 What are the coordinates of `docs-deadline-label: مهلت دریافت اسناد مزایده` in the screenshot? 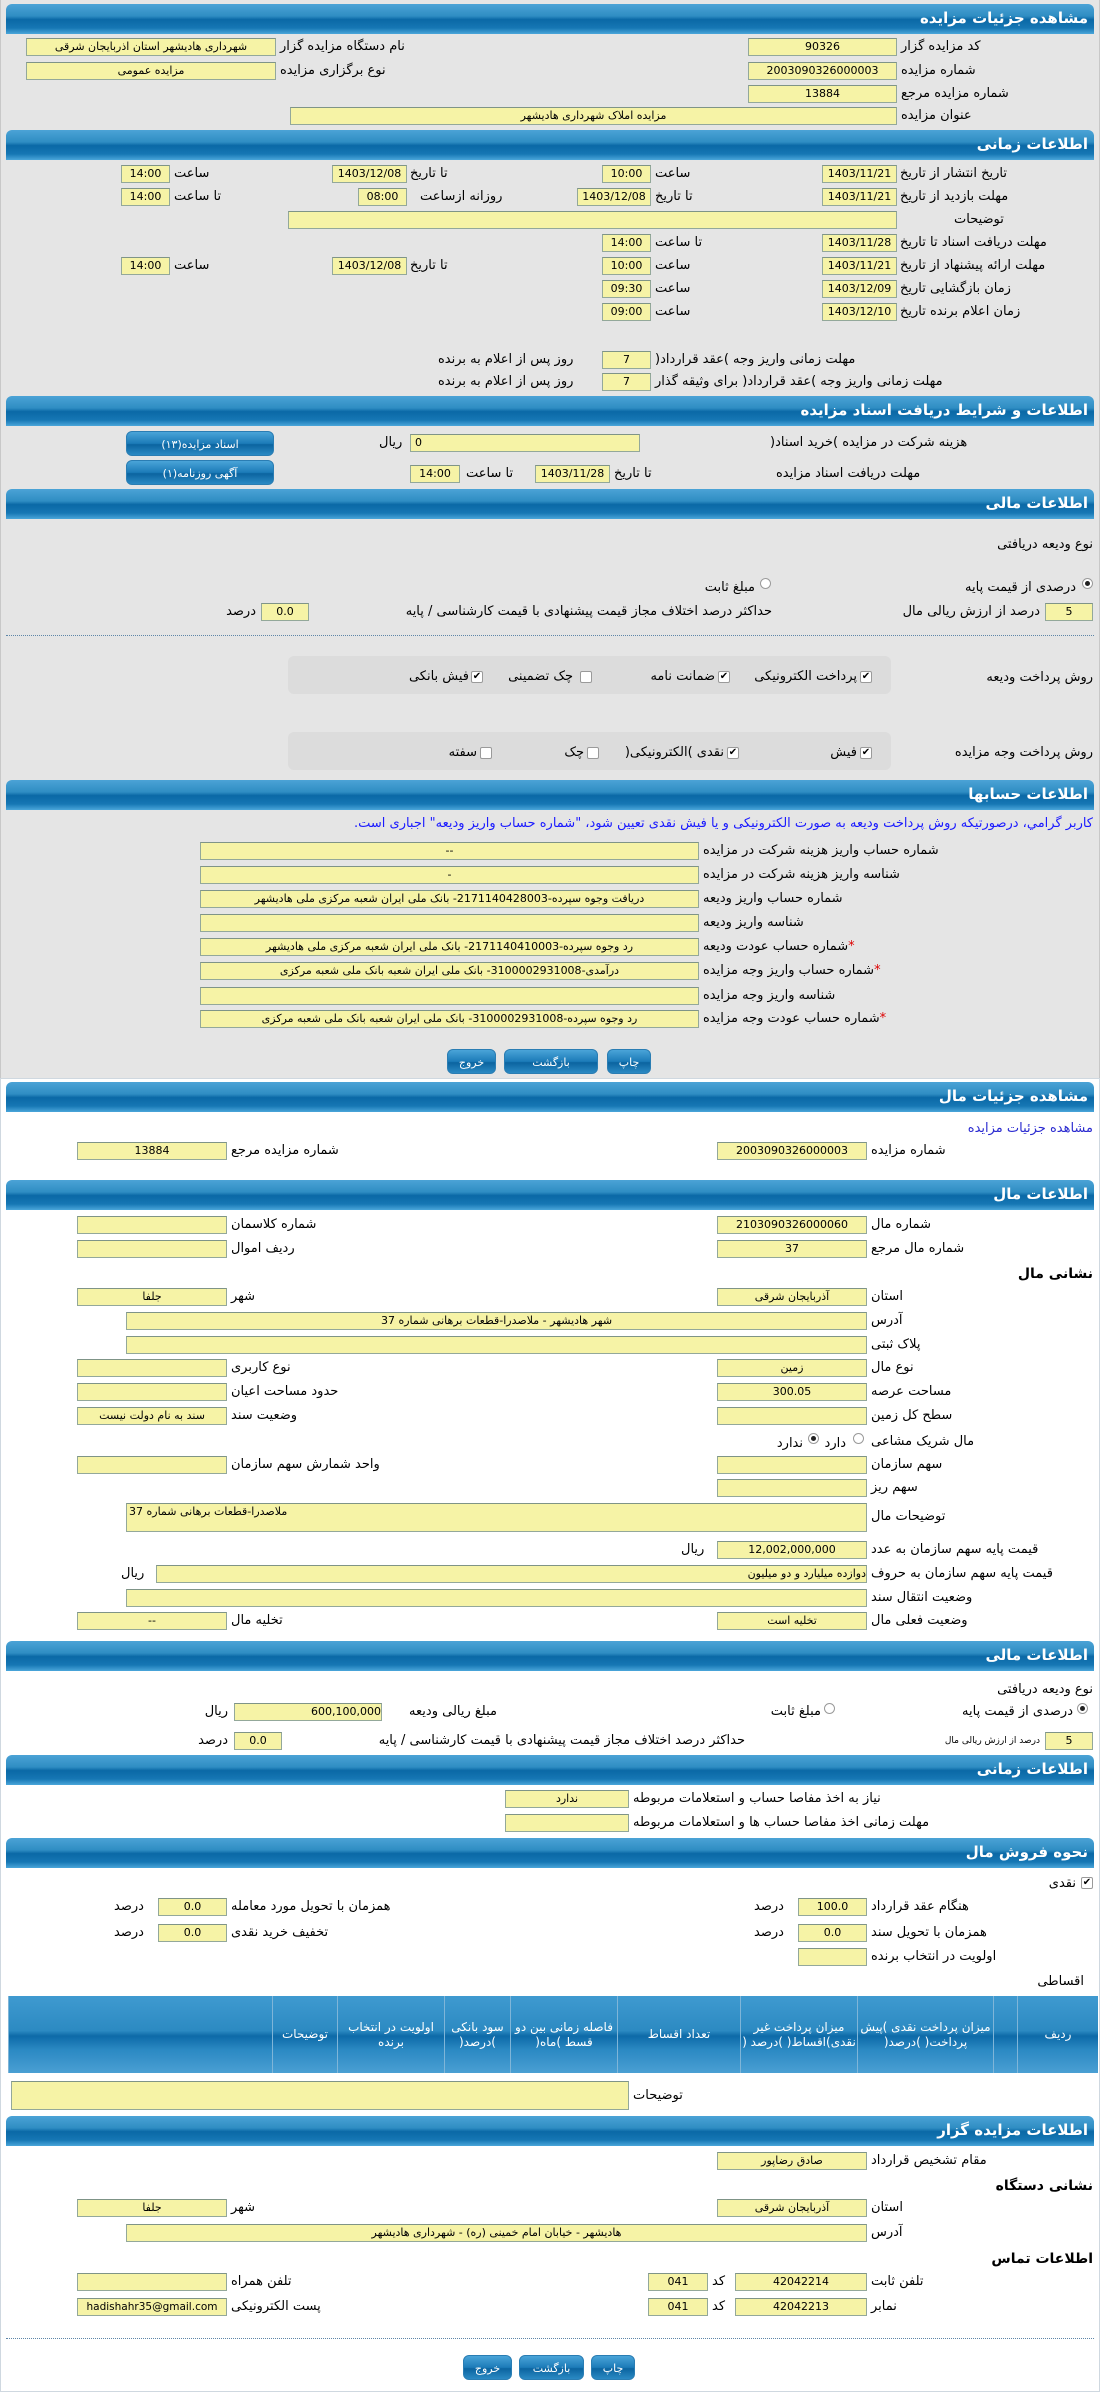 It's located at (848, 473).